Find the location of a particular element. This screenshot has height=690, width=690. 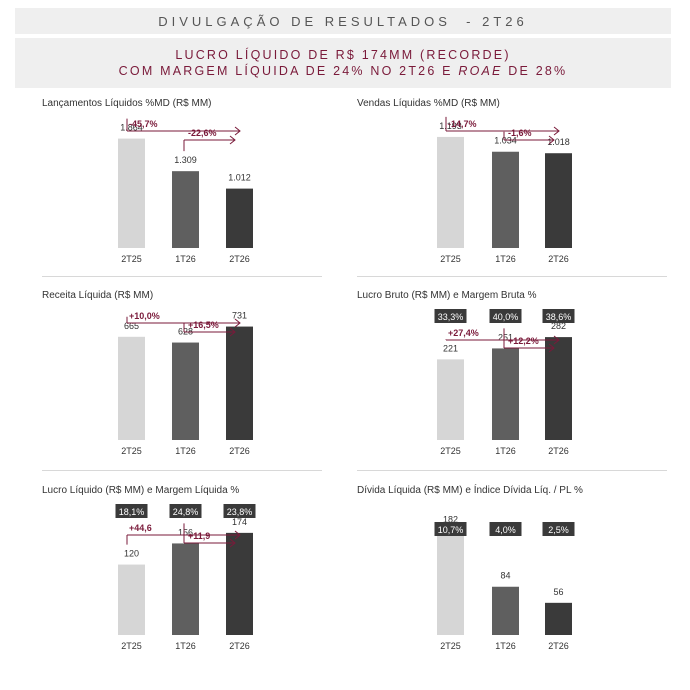

chart-svg: 1.193 2T25 1.034 1T26 1.018 2T26 -14,7% -1,6% is located at coordinates (504, 190).